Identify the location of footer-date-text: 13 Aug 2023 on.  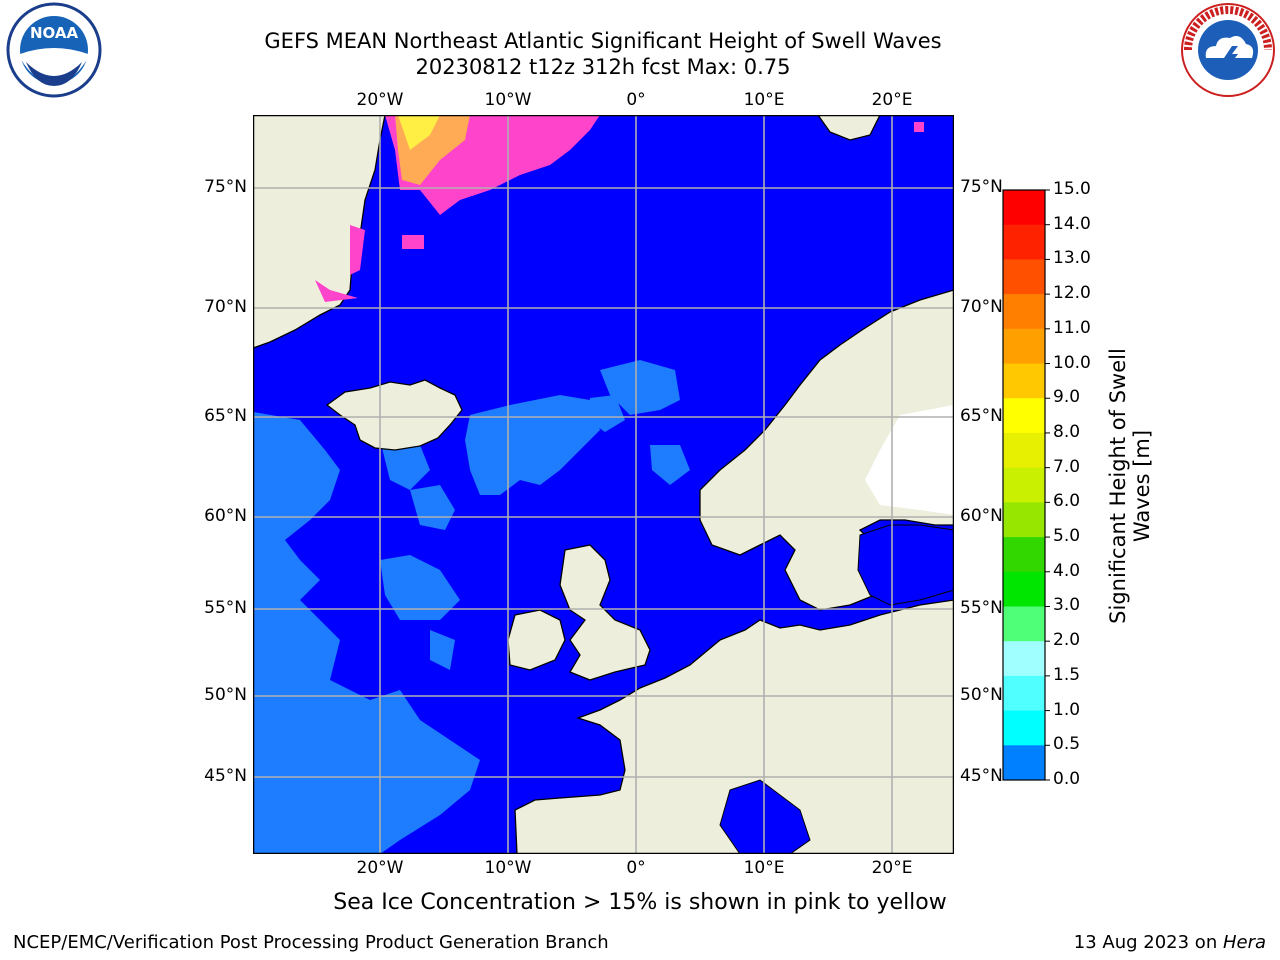
(1148, 942).